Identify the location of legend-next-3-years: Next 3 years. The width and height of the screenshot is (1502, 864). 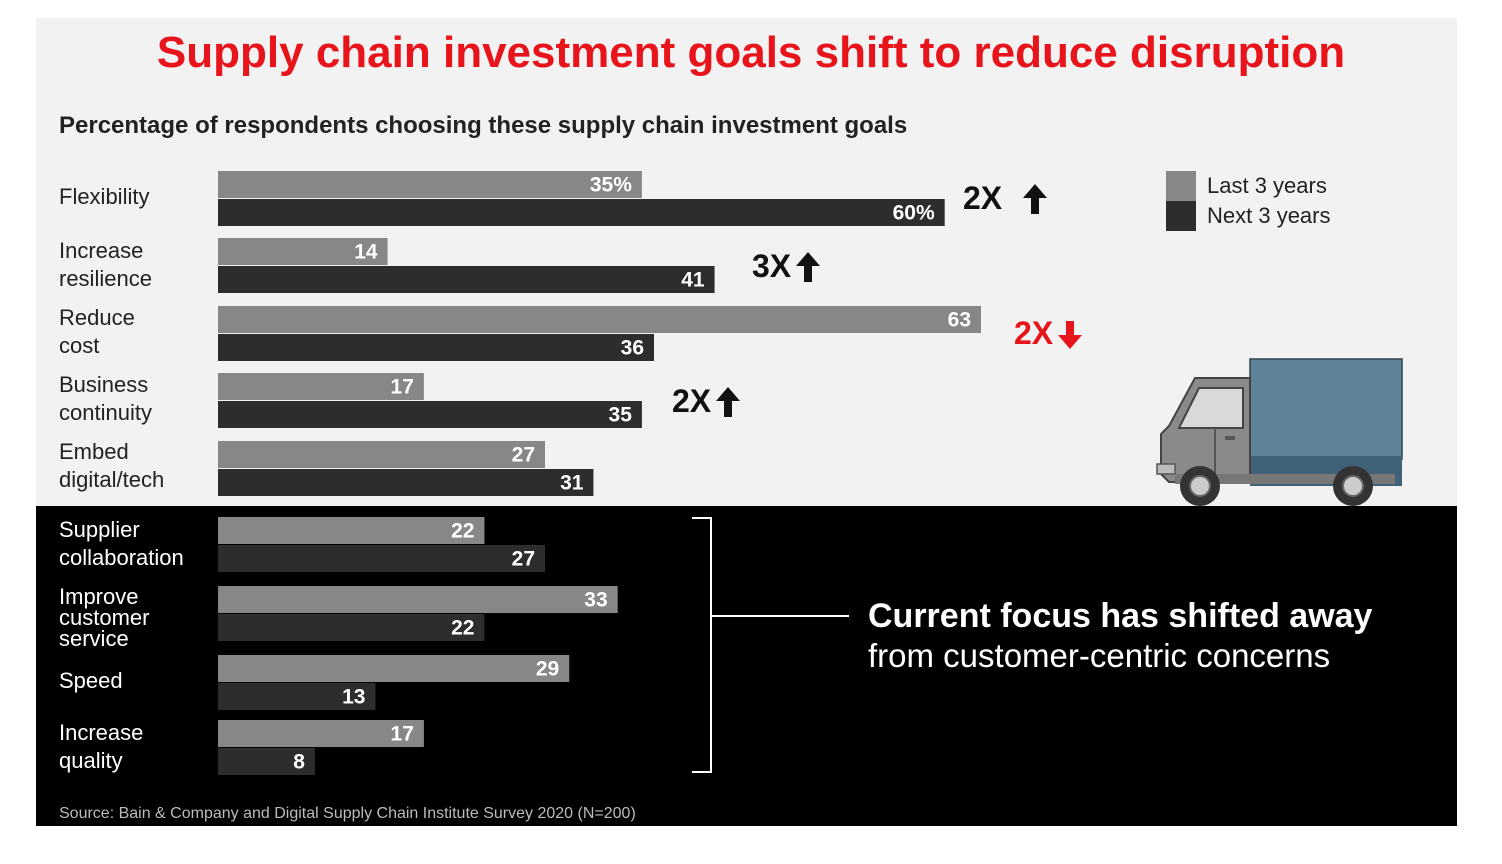
(1248, 216).